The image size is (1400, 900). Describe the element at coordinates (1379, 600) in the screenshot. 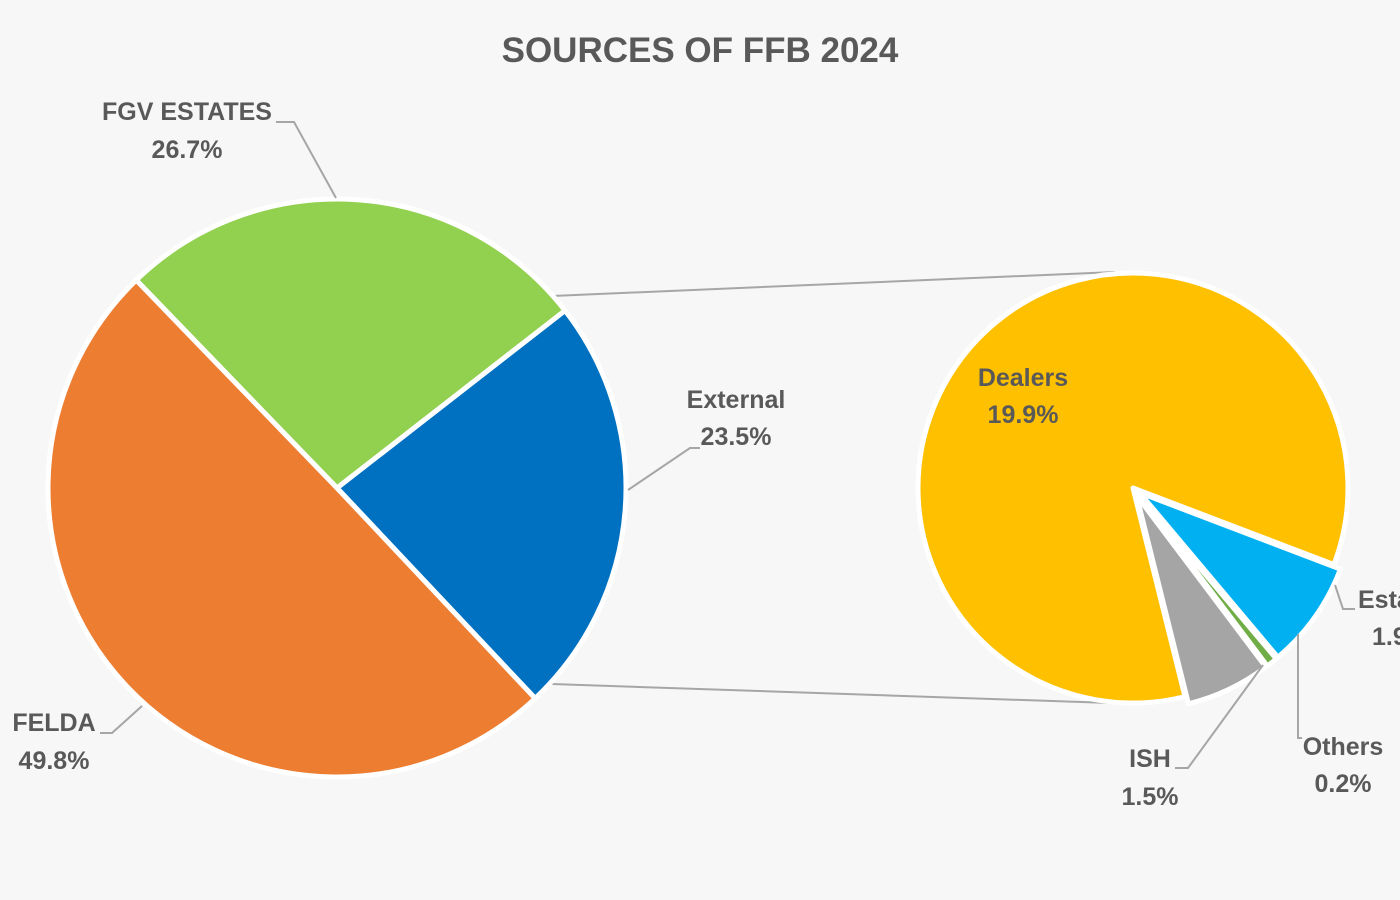

I see `label-estates-name: Estates` at that location.